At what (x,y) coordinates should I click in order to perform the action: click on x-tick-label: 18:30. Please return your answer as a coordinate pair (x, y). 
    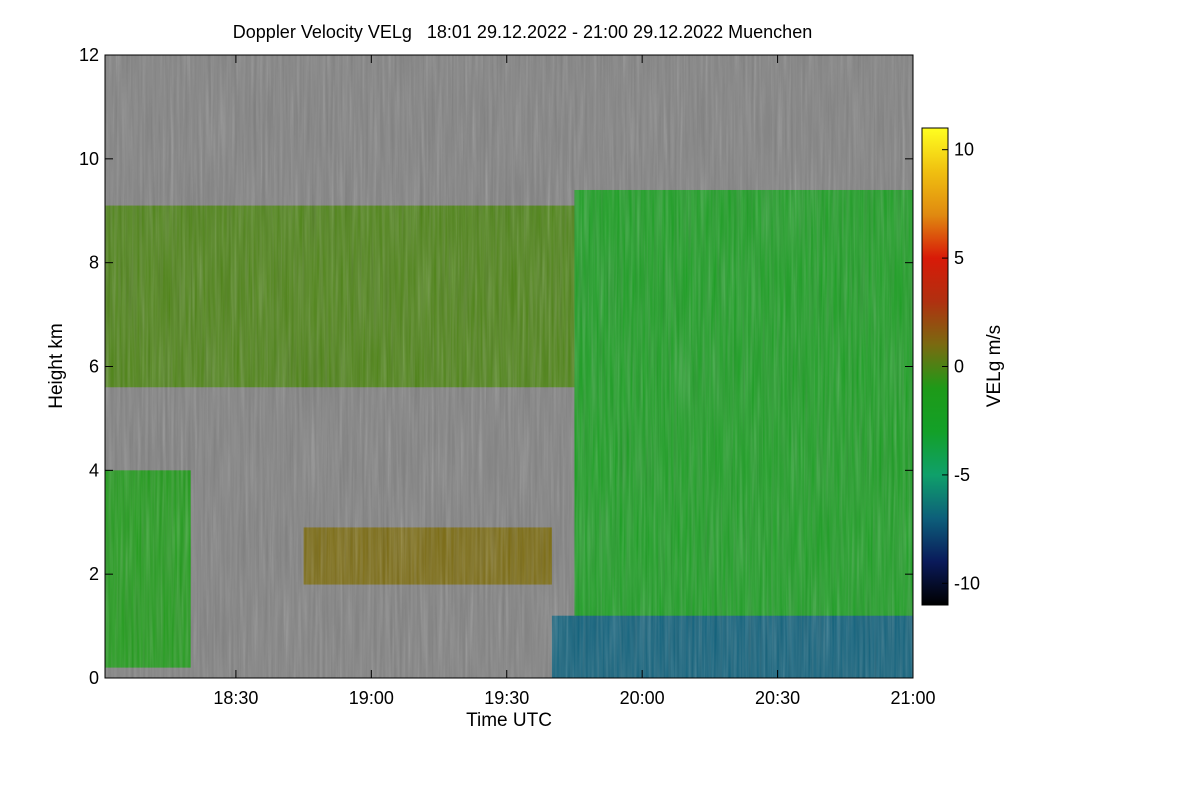
    Looking at the image, I should click on (235, 698).